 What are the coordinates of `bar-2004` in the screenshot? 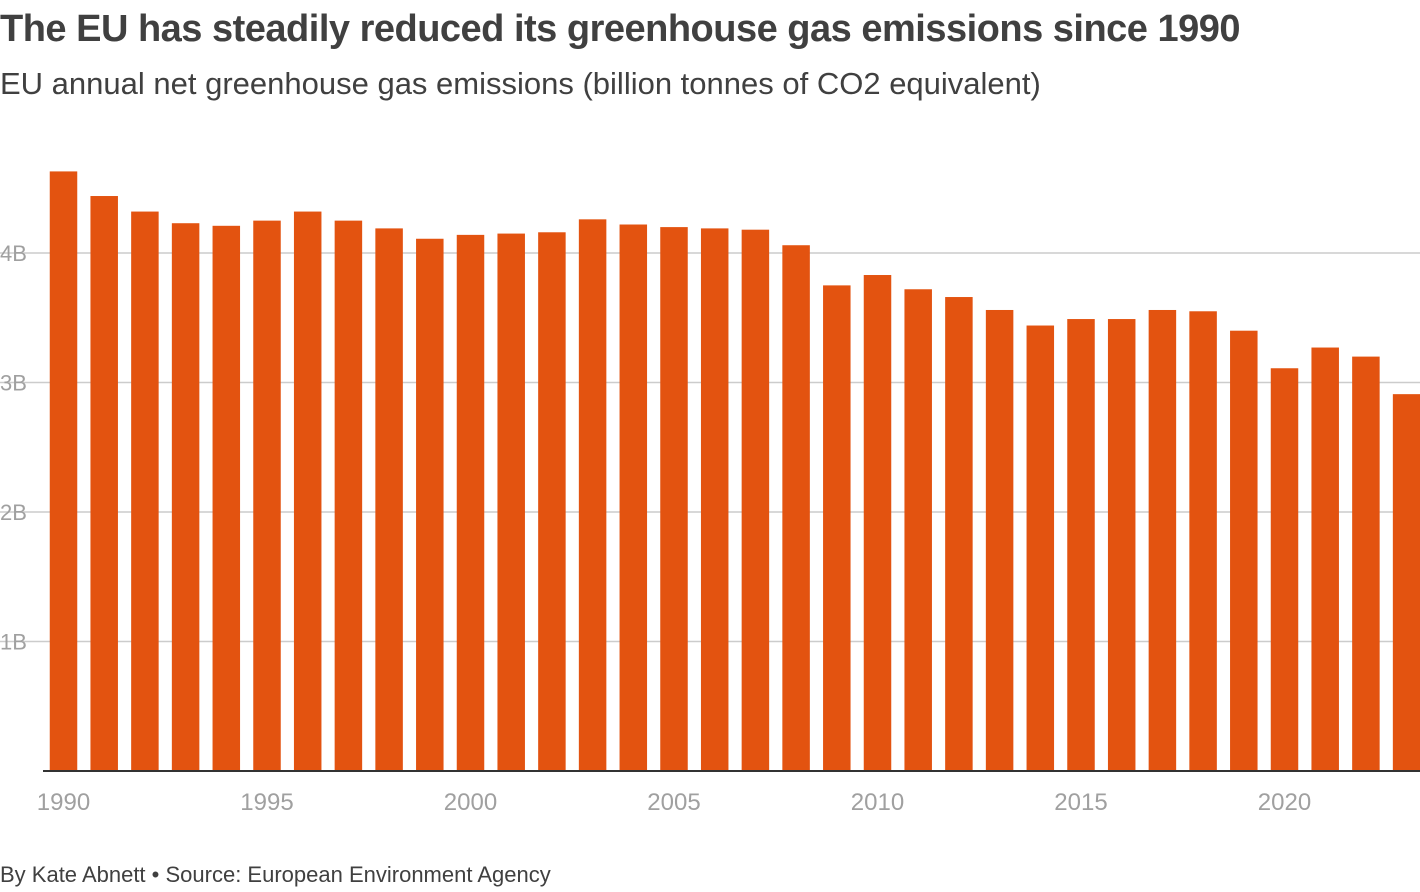 It's located at (633, 497).